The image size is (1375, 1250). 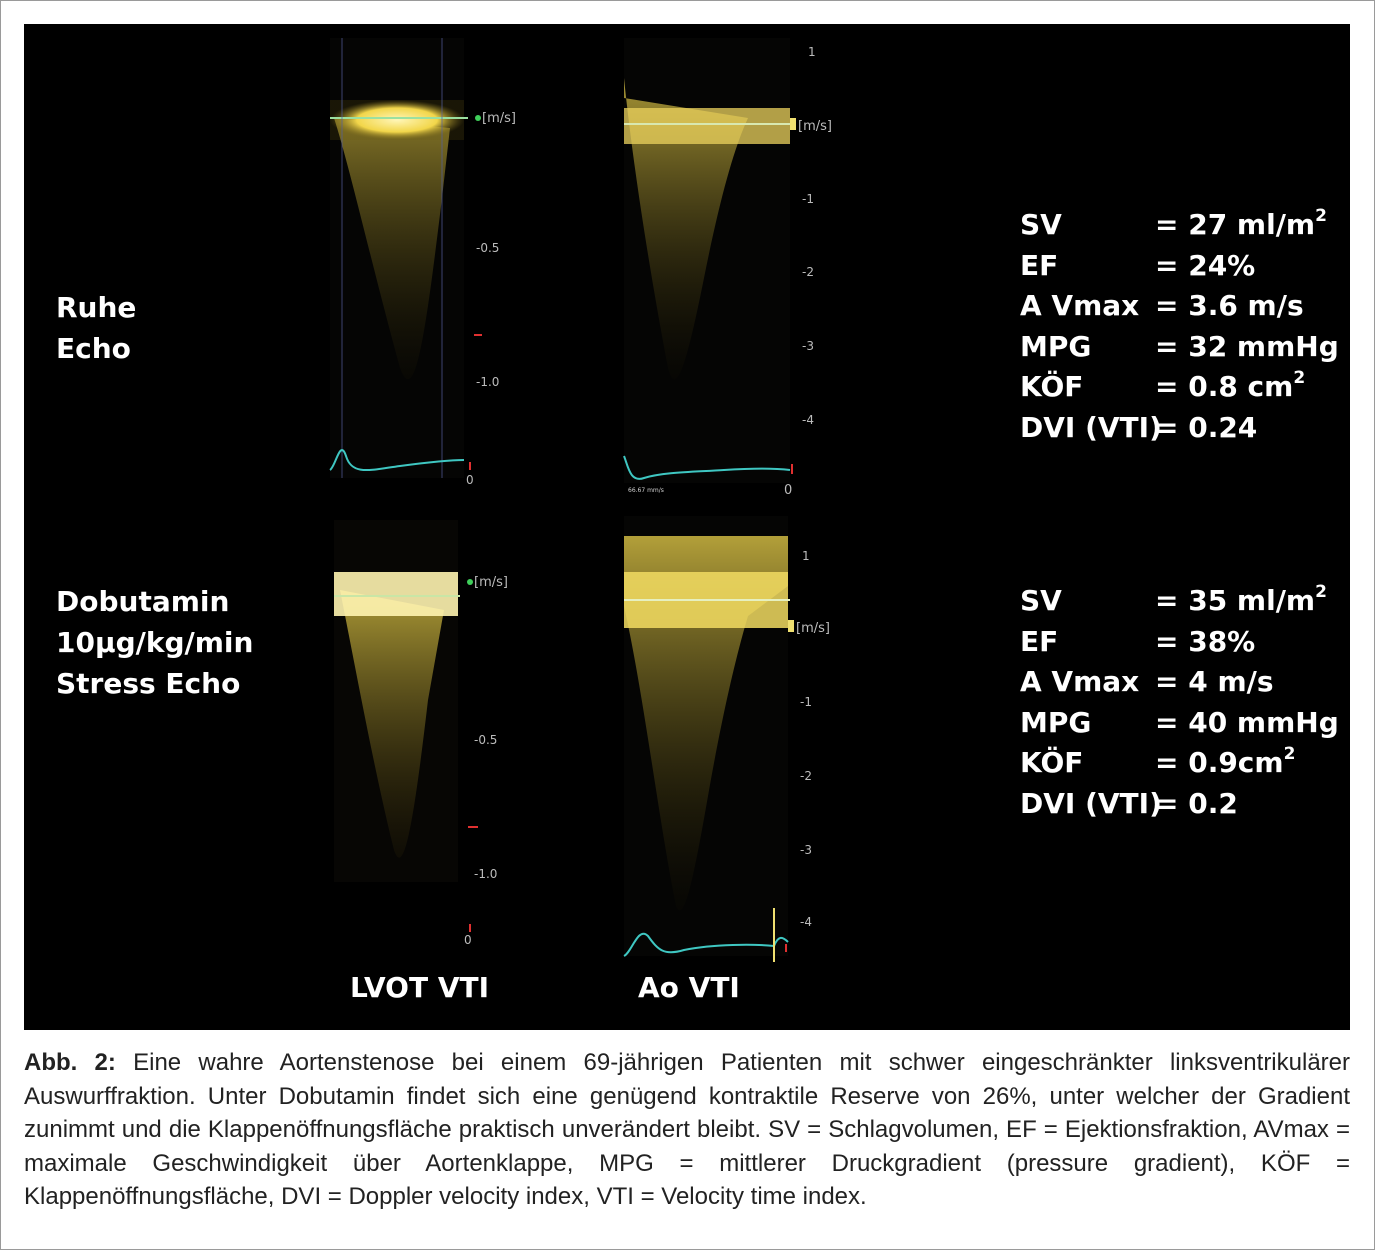 I want to click on doppler-lvot-stress: [m/s] -0.5 -1.0 0, so click(x=421, y=733).